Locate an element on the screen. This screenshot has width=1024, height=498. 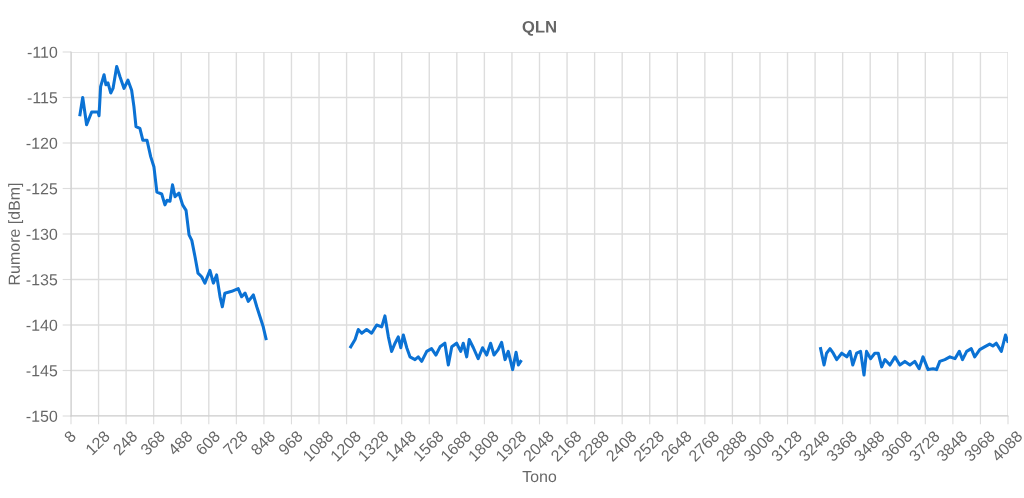
x-tick-label: 728 is located at coordinates (235, 442).